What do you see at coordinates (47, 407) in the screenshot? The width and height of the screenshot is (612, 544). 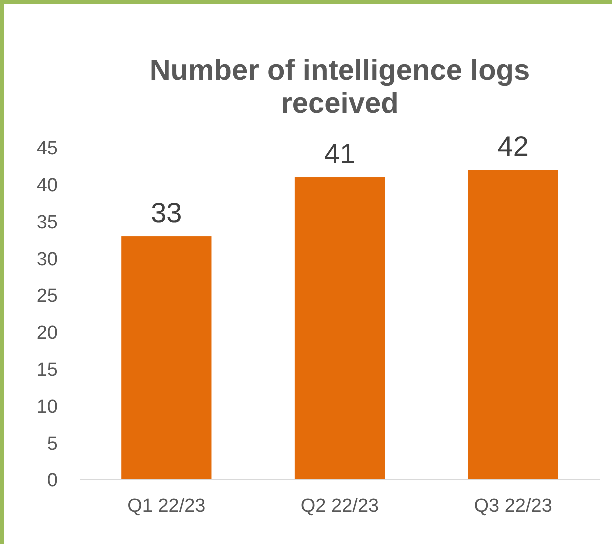 I see `y-tick-label: 10` at bounding box center [47, 407].